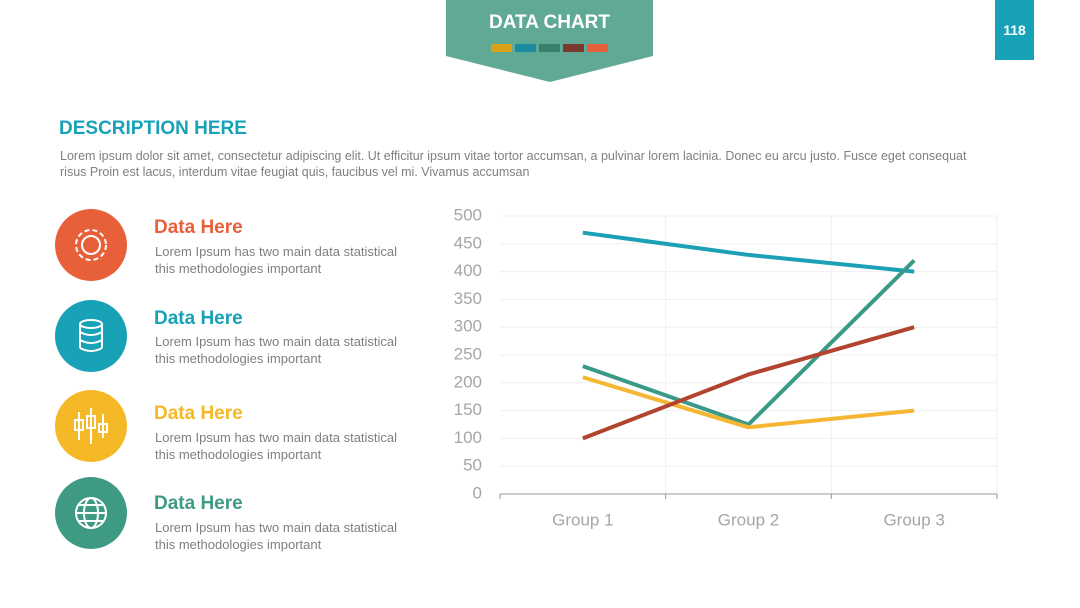 Image resolution: width=1080 pixels, height=608 pixels. What do you see at coordinates (472, 465) in the screenshot?
I see `y-tick-label: 50` at bounding box center [472, 465].